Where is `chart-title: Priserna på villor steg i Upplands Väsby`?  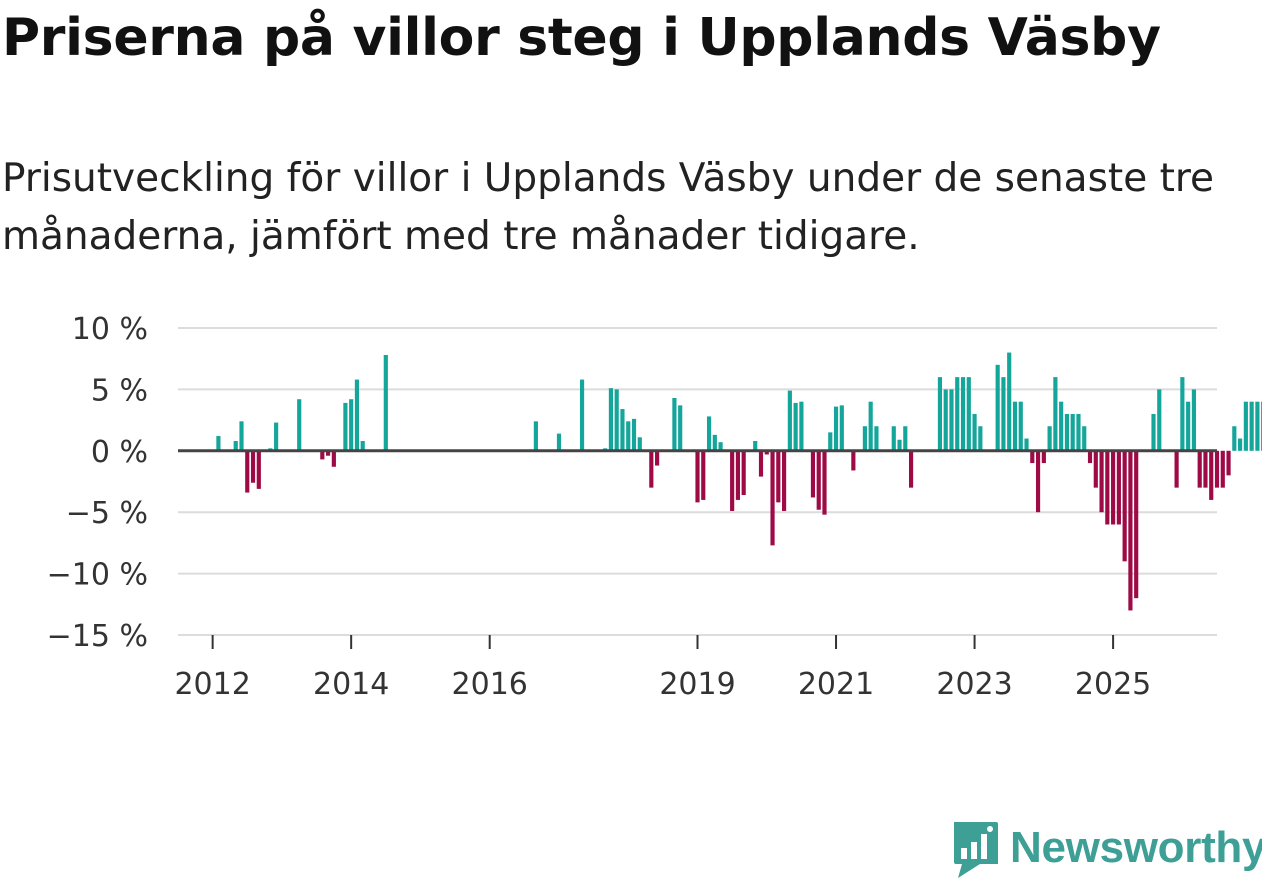
chart-title: Priserna på villor steg i Upplands Väsby is located at coordinates (581, 38).